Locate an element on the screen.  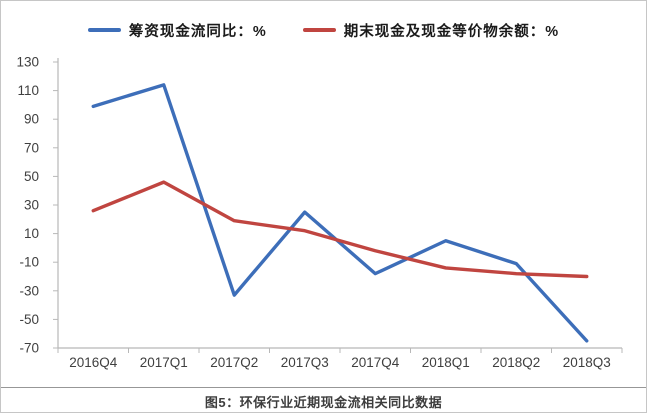
x-axis-tick-label: 2017Q4 is located at coordinates (375, 362).